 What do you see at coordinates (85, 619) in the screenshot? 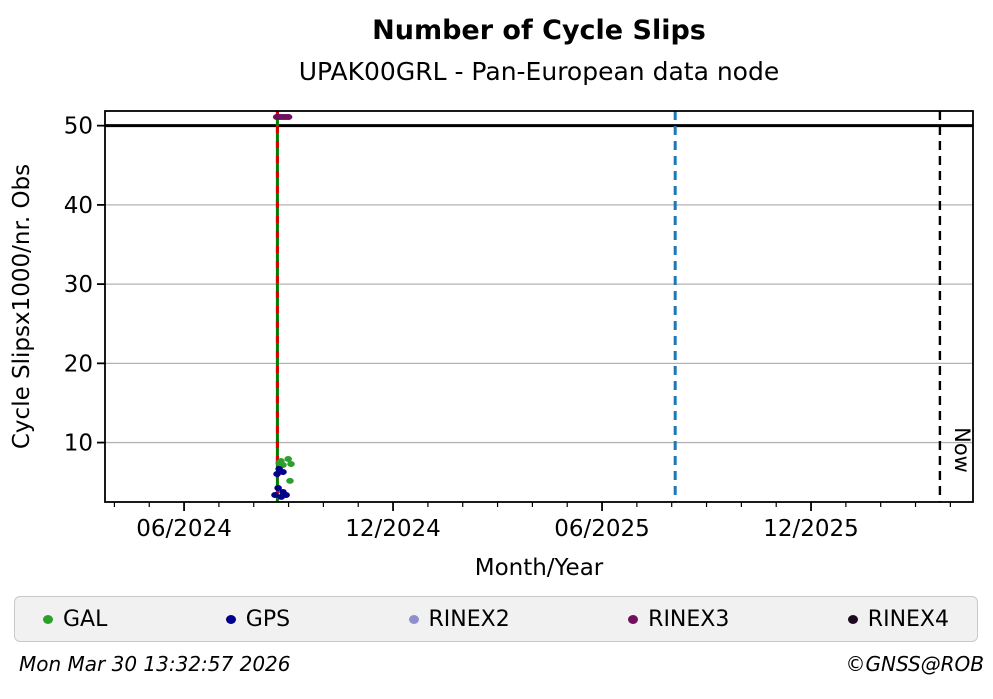
I see `legend-label: GAL` at bounding box center [85, 619].